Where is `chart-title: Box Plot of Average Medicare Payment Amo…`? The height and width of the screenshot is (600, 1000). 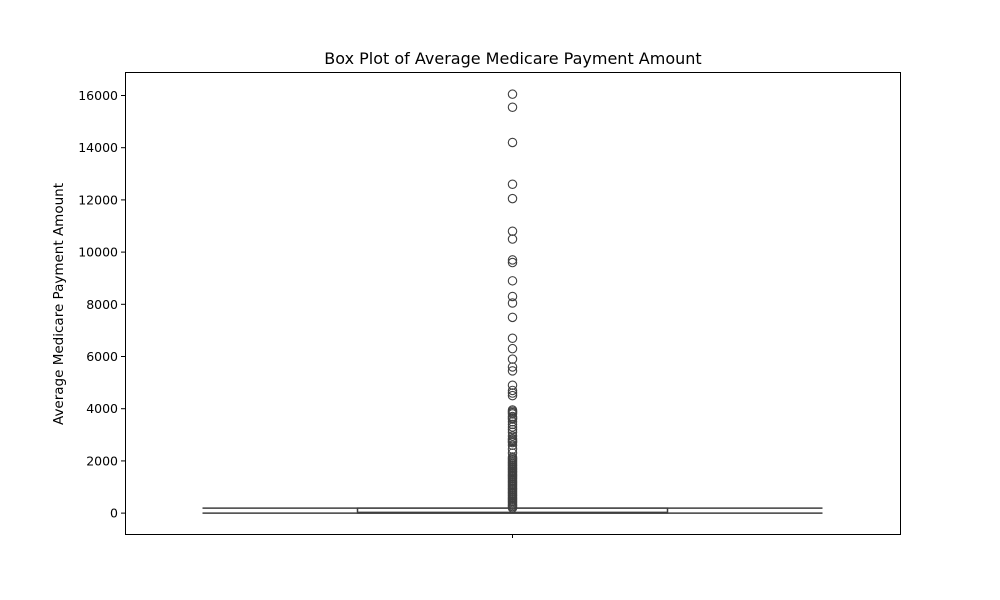 chart-title: Box Plot of Average Medicare Payment Amo… is located at coordinates (512, 58).